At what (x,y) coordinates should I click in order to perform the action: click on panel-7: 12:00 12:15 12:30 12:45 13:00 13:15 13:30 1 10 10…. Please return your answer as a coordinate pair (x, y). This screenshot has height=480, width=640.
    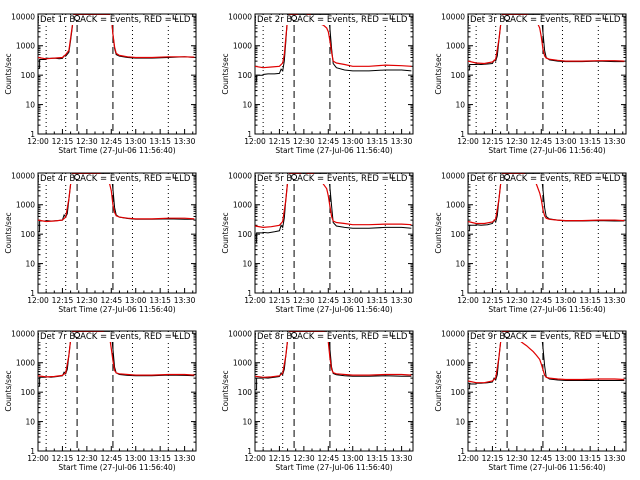
    Looking at the image, I should click on (100, 400).